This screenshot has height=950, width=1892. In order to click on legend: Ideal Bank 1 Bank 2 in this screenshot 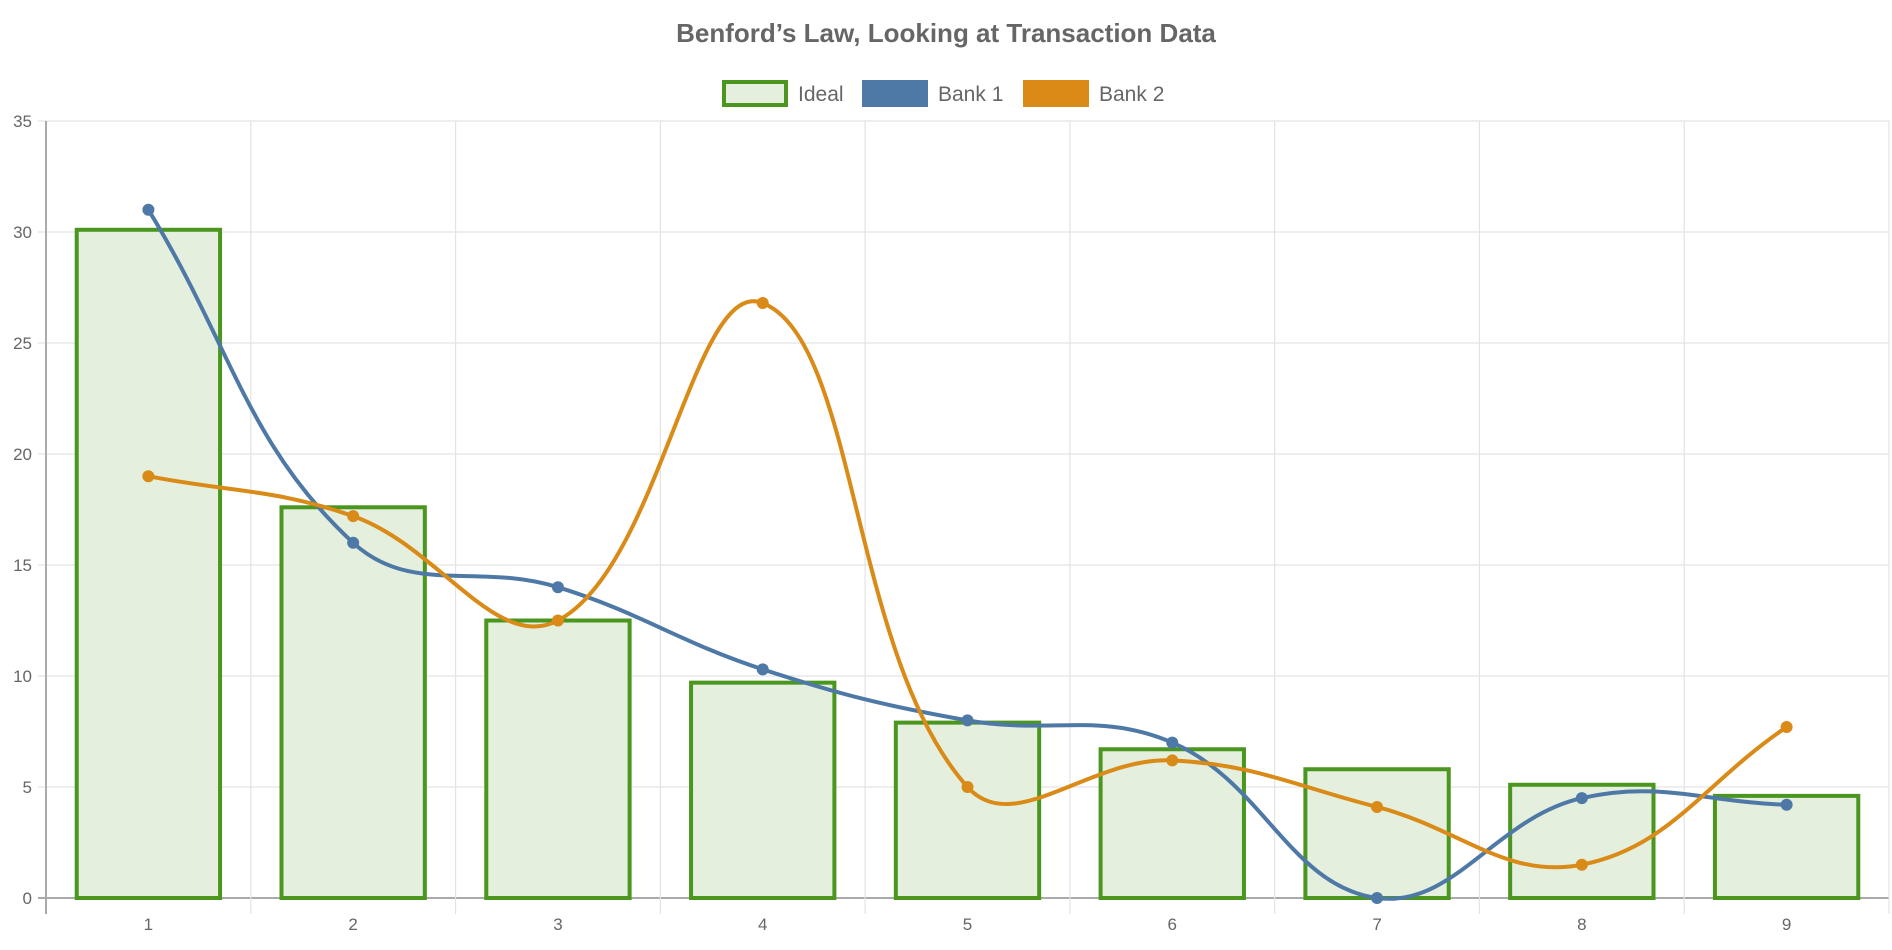, I will do `click(943, 93)`.